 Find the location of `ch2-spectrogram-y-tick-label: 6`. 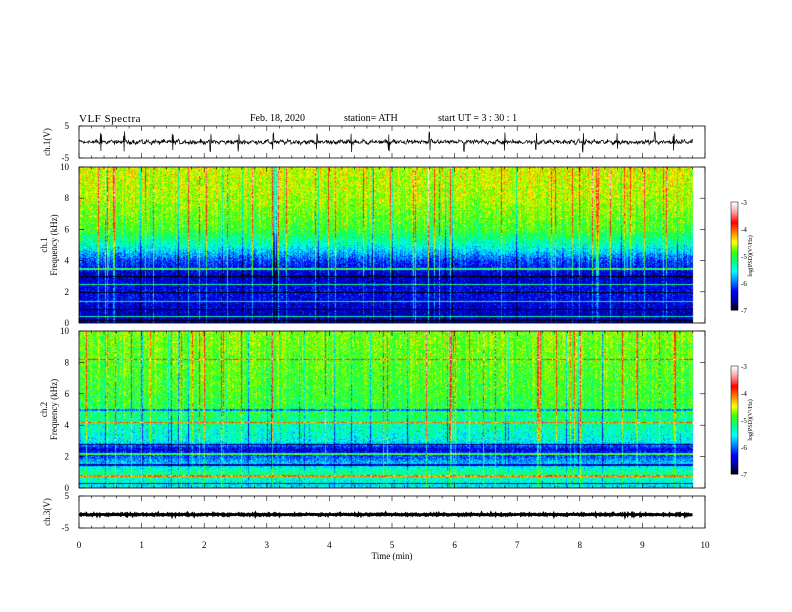

ch2-spectrogram-y-tick-label: 6 is located at coordinates (67, 394).